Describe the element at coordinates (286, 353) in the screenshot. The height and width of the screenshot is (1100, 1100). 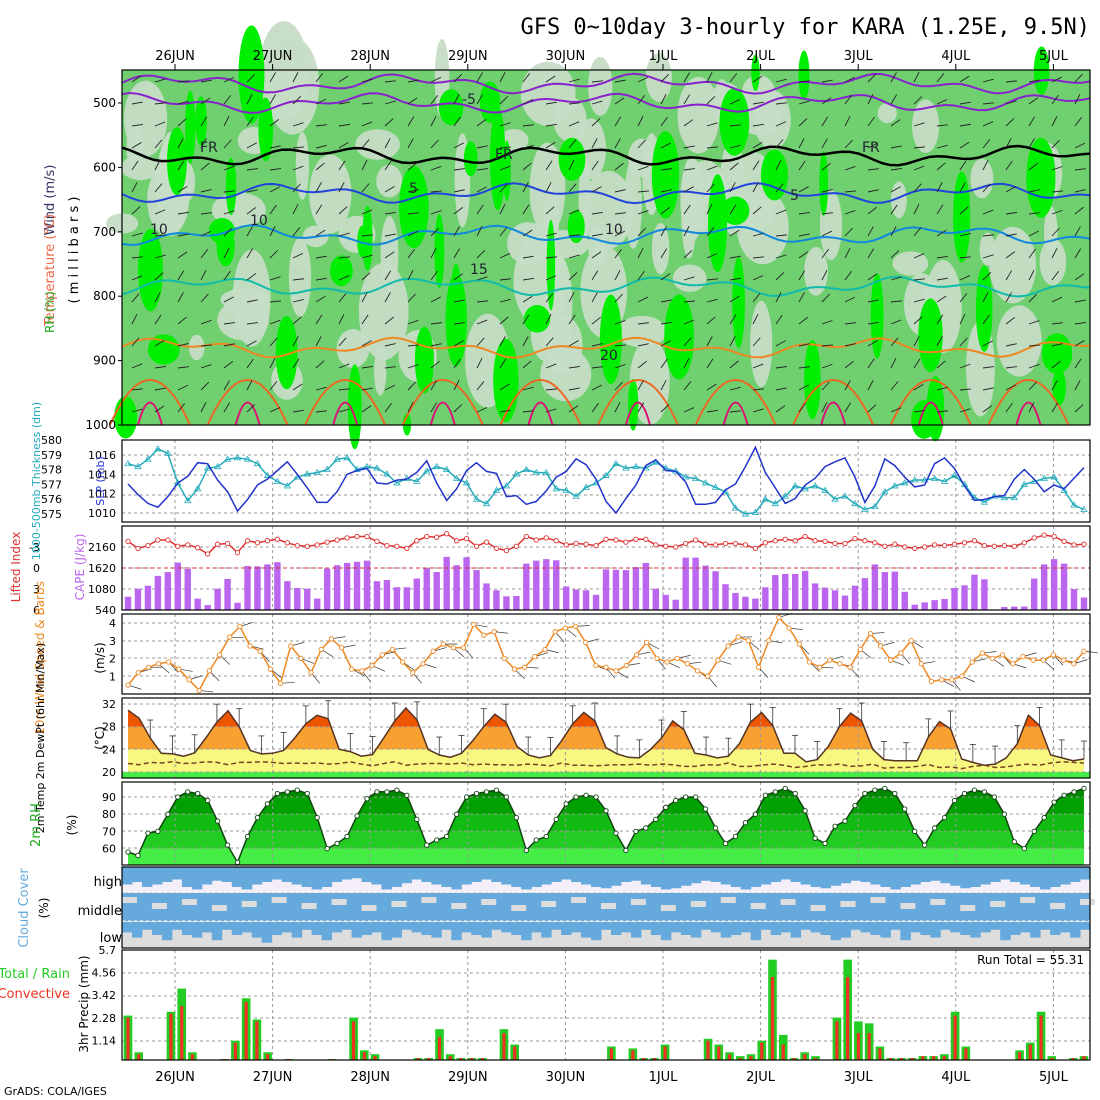
I see `rh-moist-patch` at that location.